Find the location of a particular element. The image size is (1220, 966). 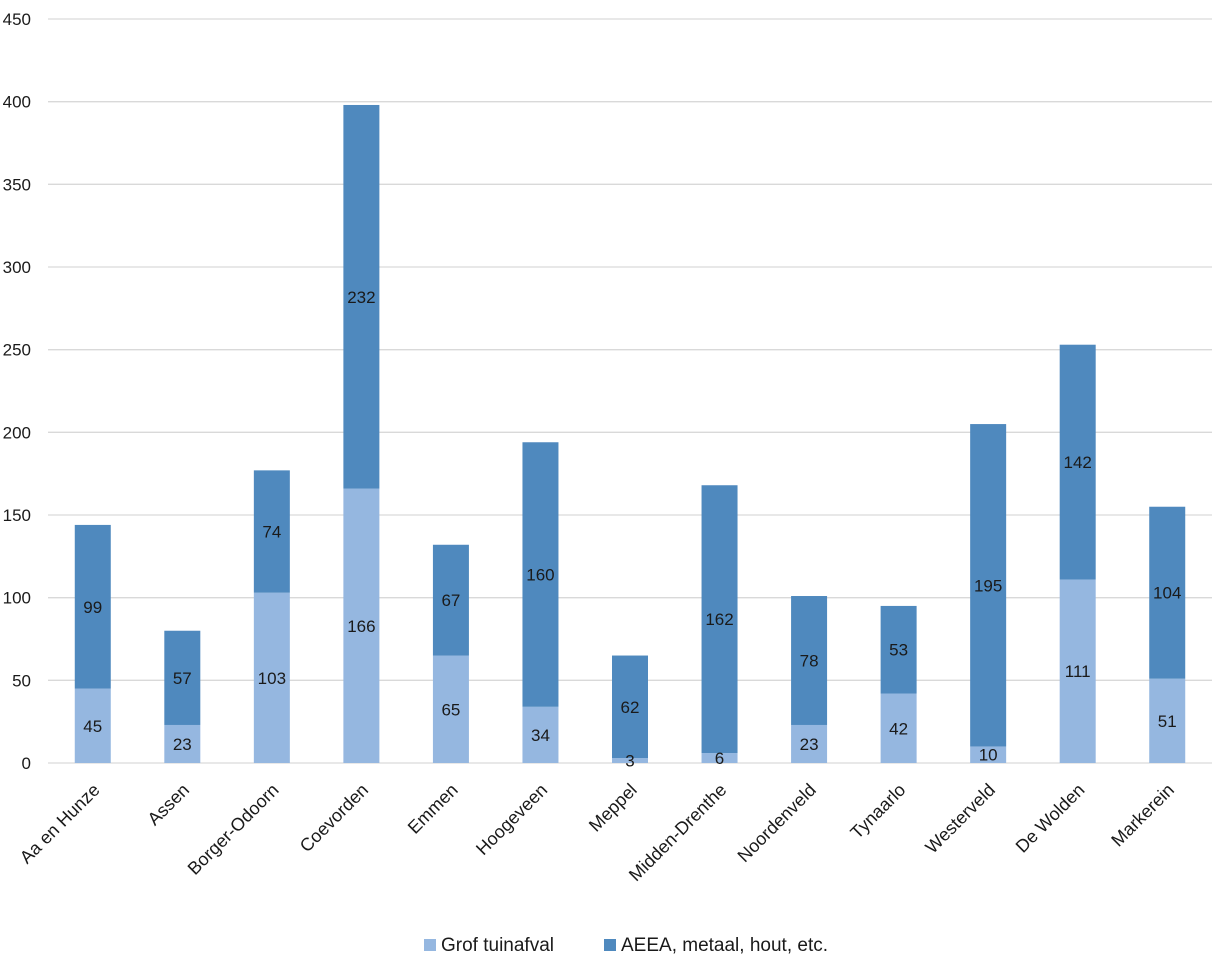

data-label: 42 is located at coordinates (898, 728).